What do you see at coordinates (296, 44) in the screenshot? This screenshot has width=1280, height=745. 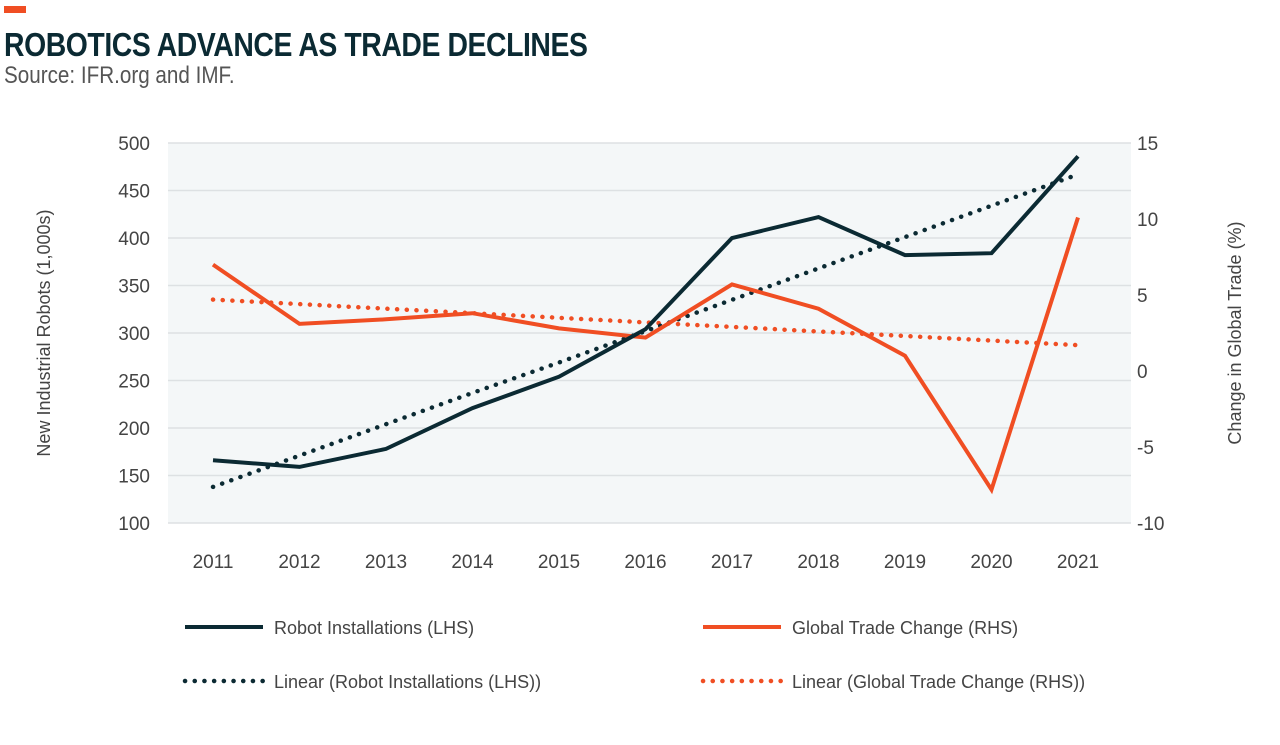 I see `chart-title: ROBOTICS ADVANCE AS TRADE DECLINES` at bounding box center [296, 44].